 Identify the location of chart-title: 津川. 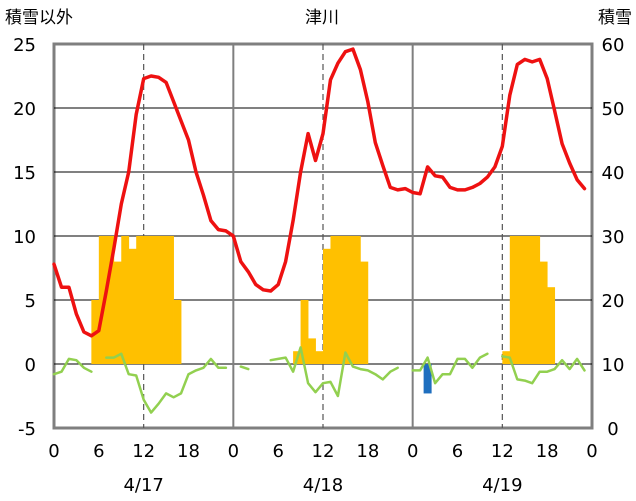
(322, 18).